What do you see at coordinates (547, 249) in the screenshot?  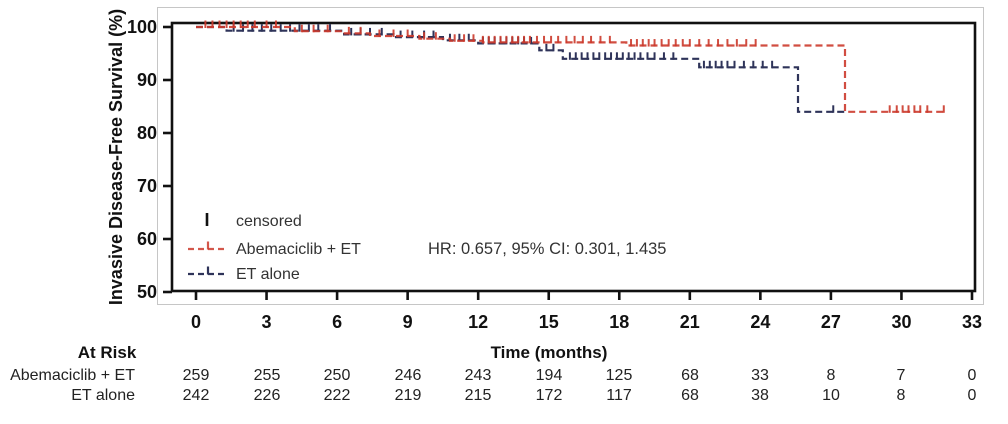 I see `hr-annotation: HR: 0.657, 95% CI: 0.301, 1.435` at bounding box center [547, 249].